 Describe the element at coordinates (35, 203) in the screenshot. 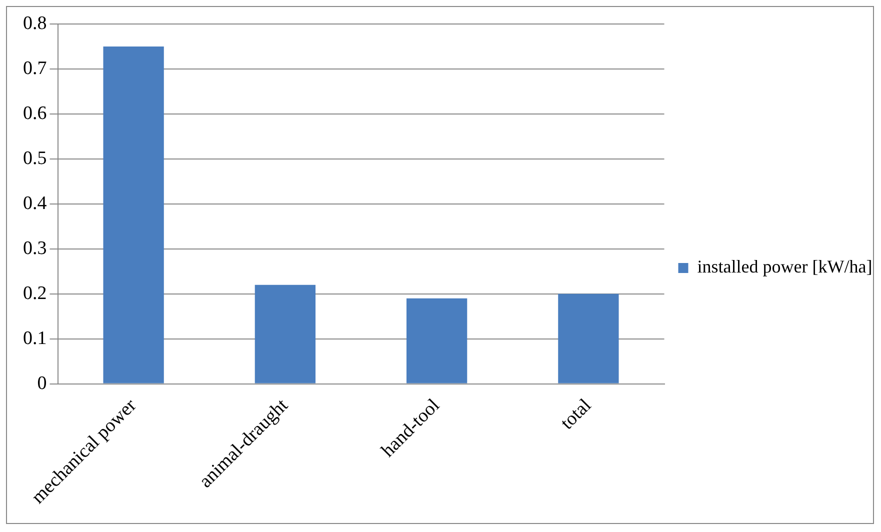

I see `y-tick-label: 0.4` at that location.